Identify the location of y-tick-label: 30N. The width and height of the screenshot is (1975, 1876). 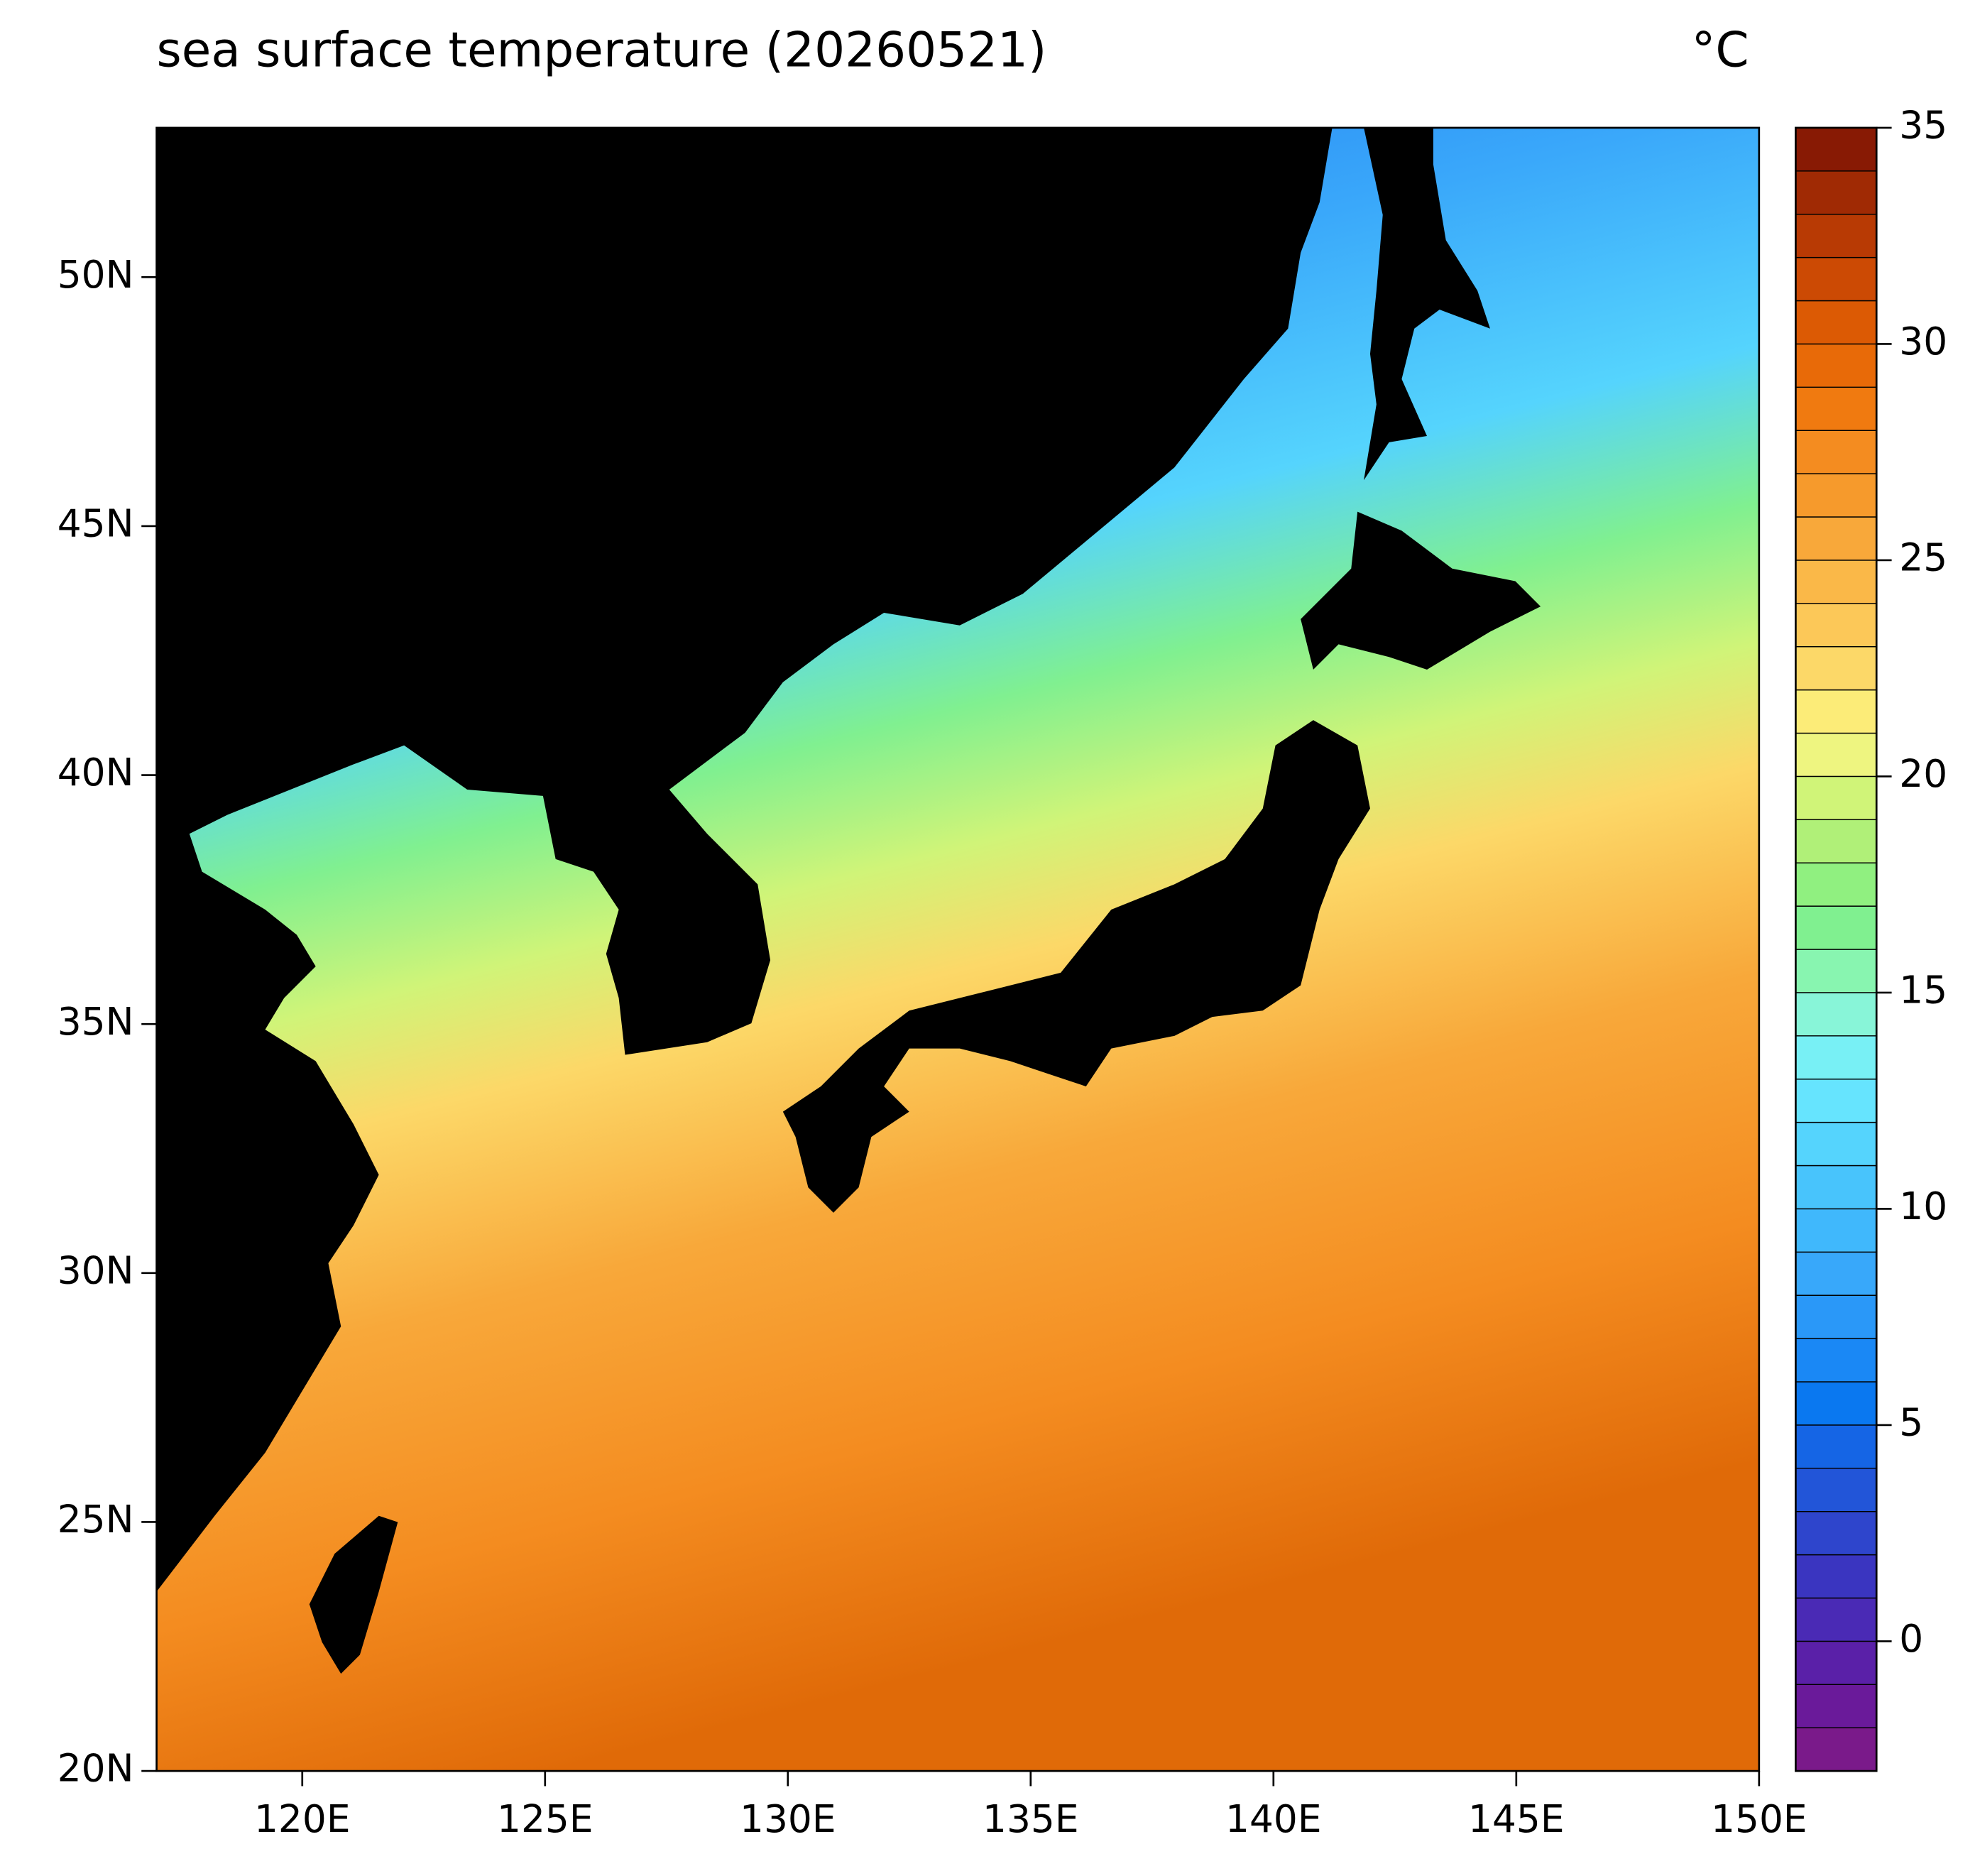
(96, 1270).